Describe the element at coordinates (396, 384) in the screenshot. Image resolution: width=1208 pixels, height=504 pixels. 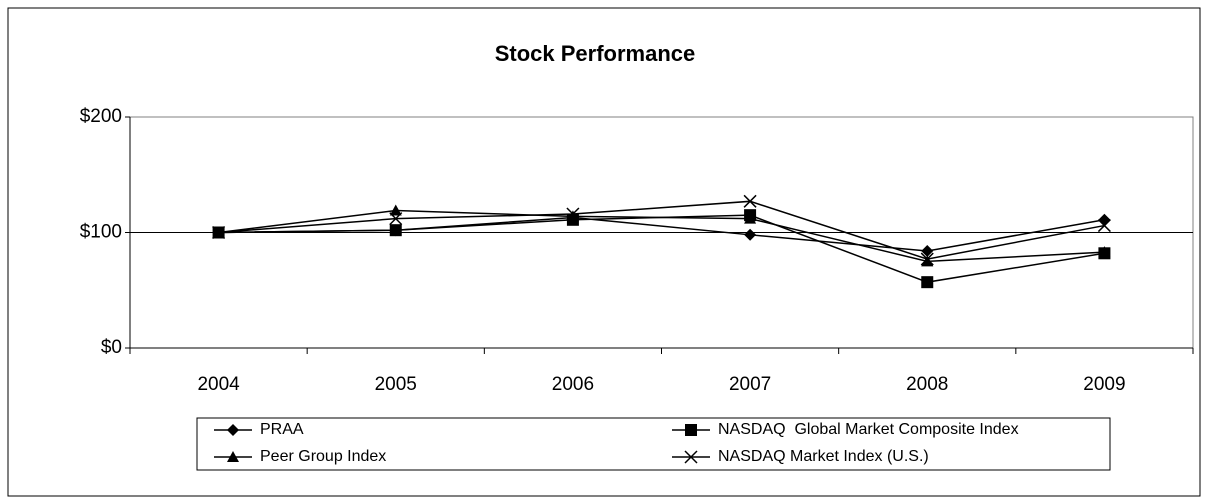
I see `x-tick-label: 2005` at that location.